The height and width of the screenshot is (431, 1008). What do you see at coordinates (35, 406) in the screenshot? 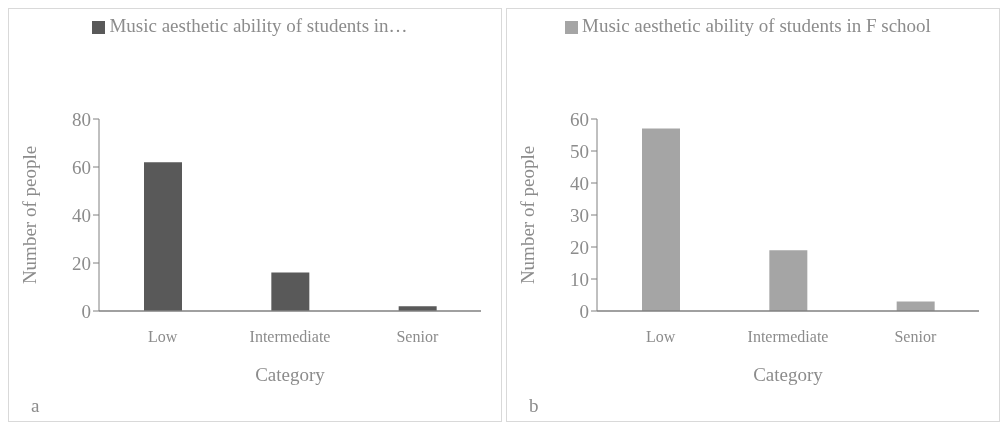
I see `text: a` at bounding box center [35, 406].